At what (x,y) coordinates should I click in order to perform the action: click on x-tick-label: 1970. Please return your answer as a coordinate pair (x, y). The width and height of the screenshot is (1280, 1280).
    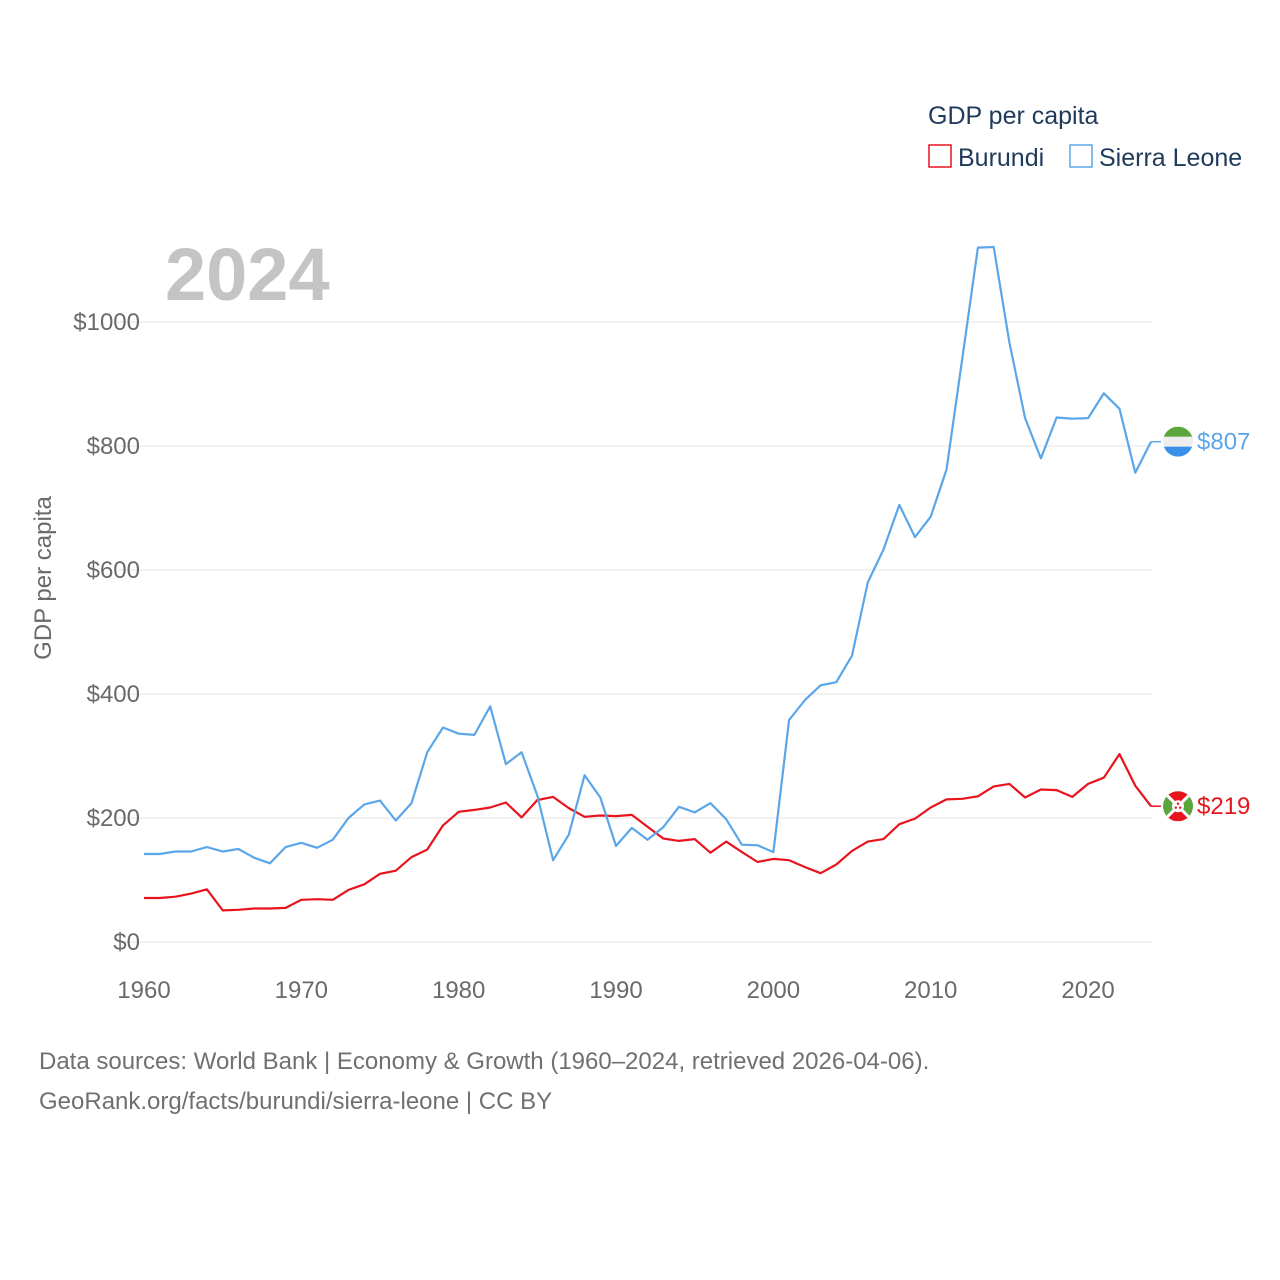
    Looking at the image, I should click on (301, 990).